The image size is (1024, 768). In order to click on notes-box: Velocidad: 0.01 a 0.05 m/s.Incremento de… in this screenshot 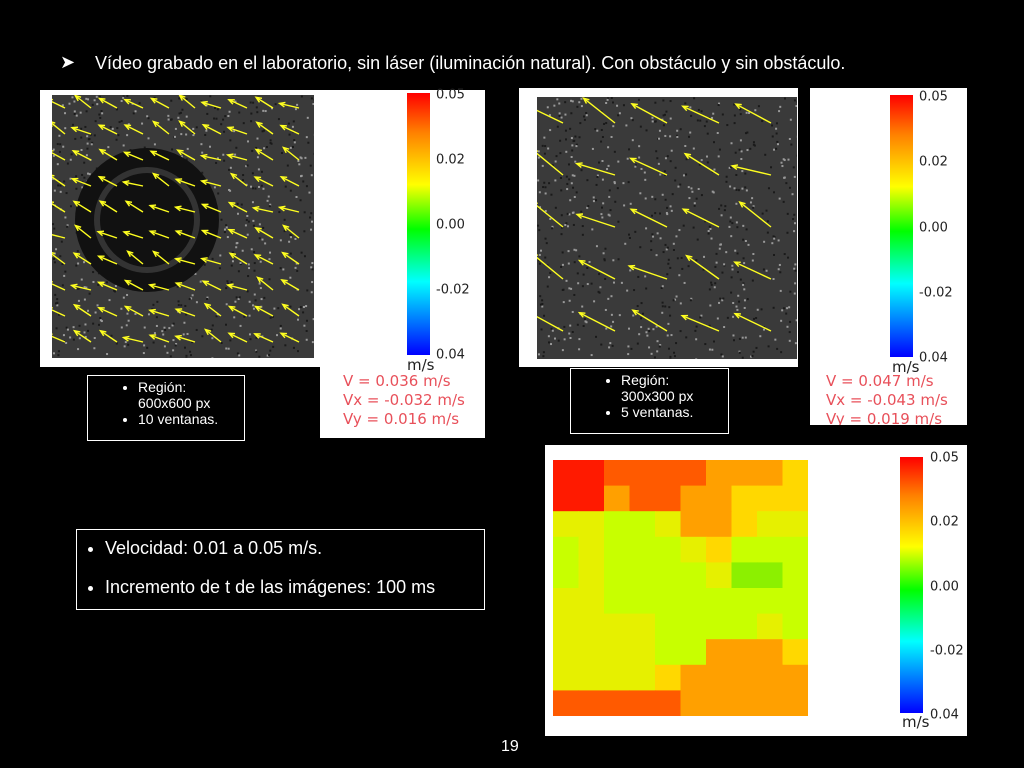, I will do `click(280, 569)`.